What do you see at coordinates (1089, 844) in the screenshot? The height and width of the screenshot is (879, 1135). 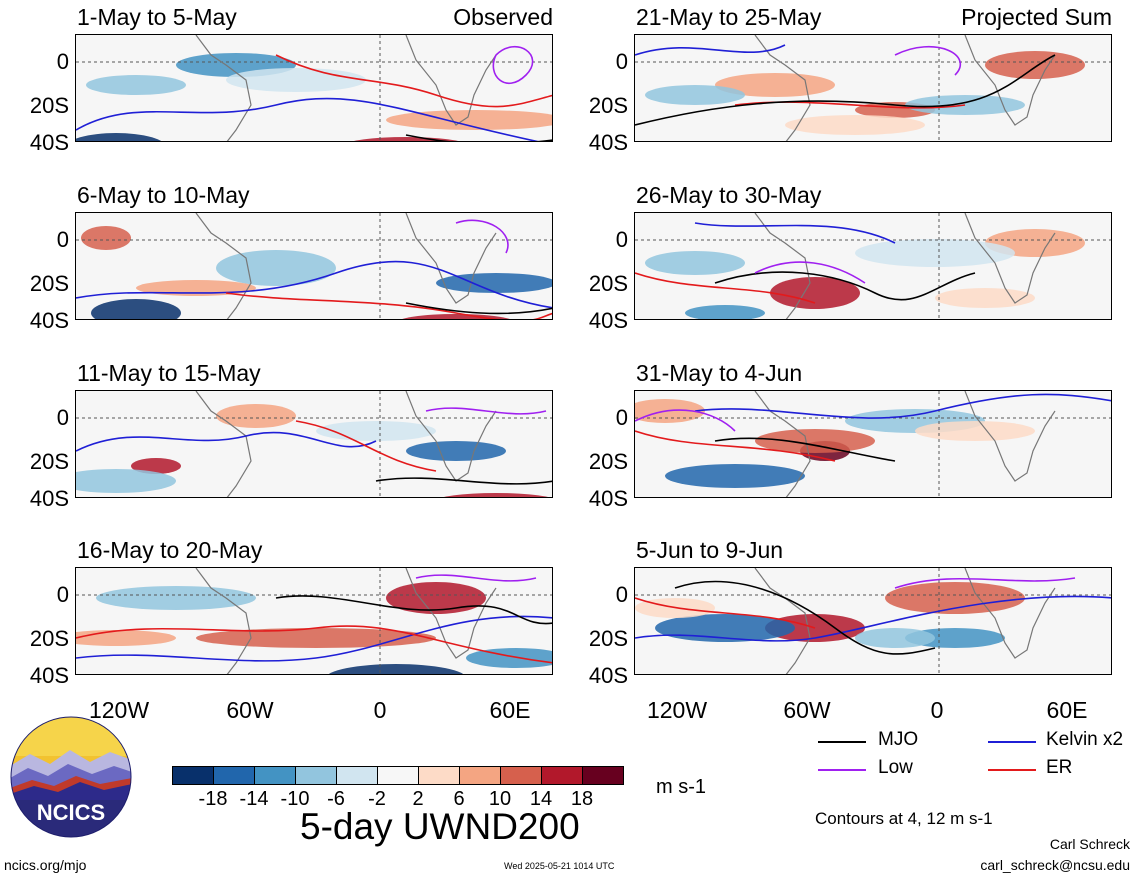 I see `footer-author: Carl Schreck` at bounding box center [1089, 844].